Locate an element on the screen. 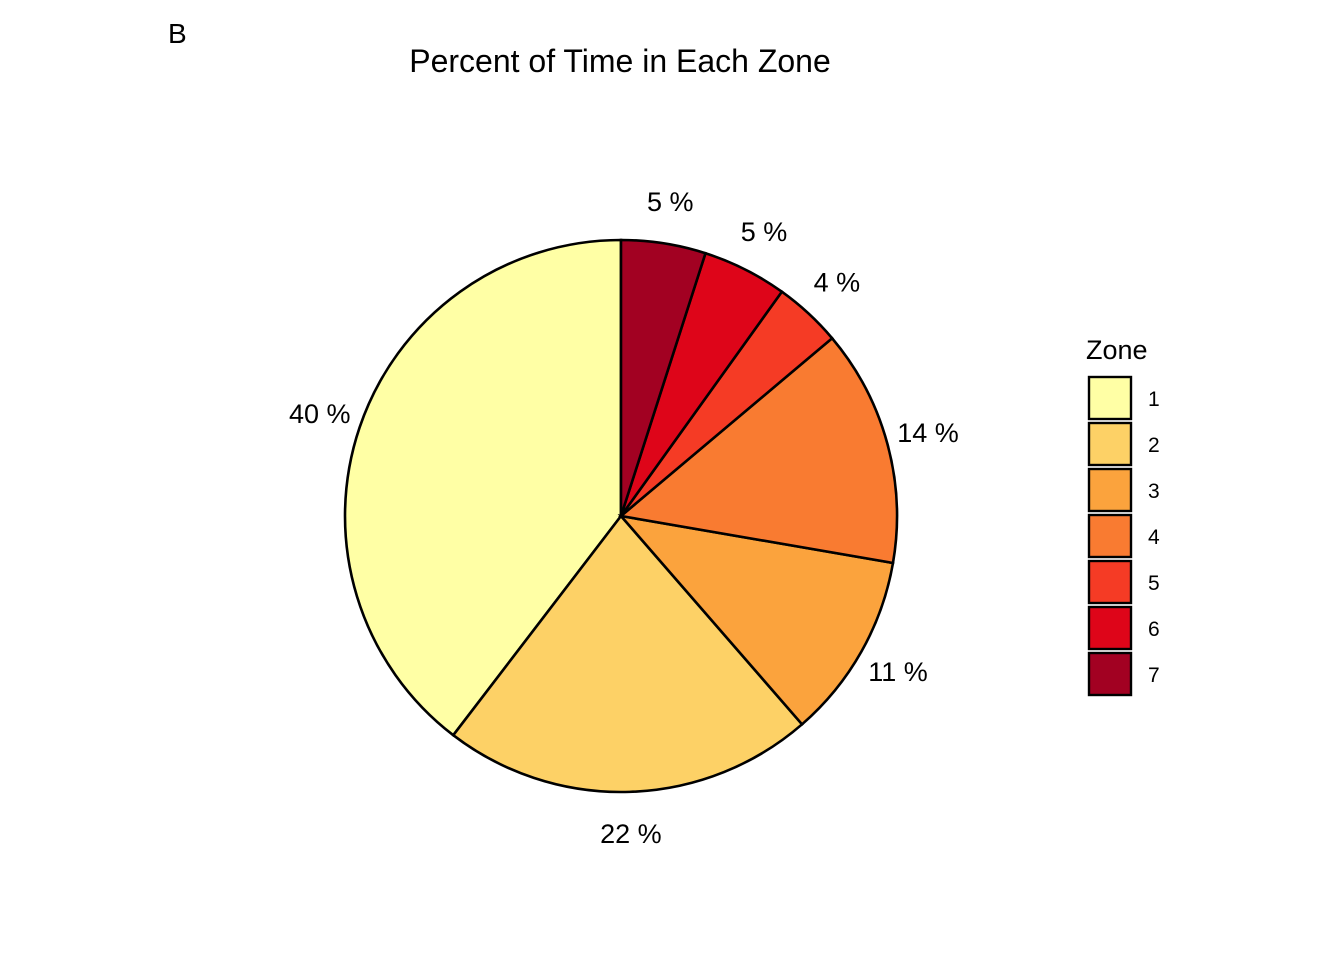 The width and height of the screenshot is (1344, 960). slice-label-zone-6: 5 % is located at coordinates (764, 232).